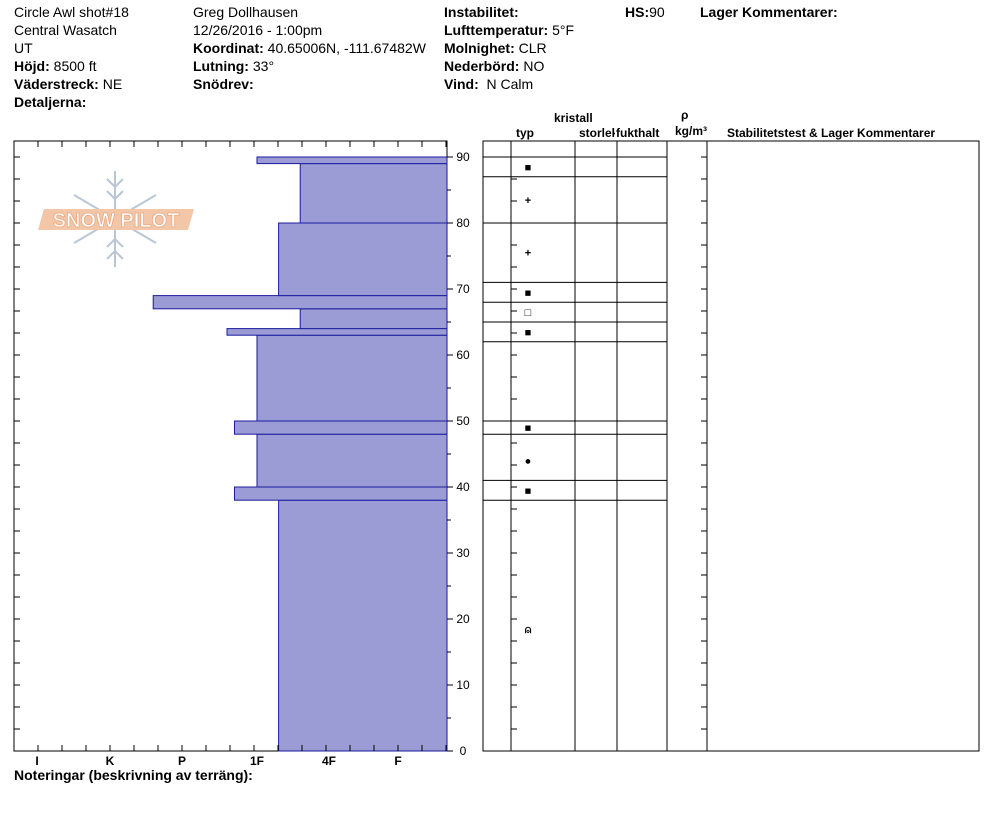 The width and height of the screenshot is (994, 840). What do you see at coordinates (71, 12) in the screenshot?
I see `location-name: Circle Awl shot#18` at bounding box center [71, 12].